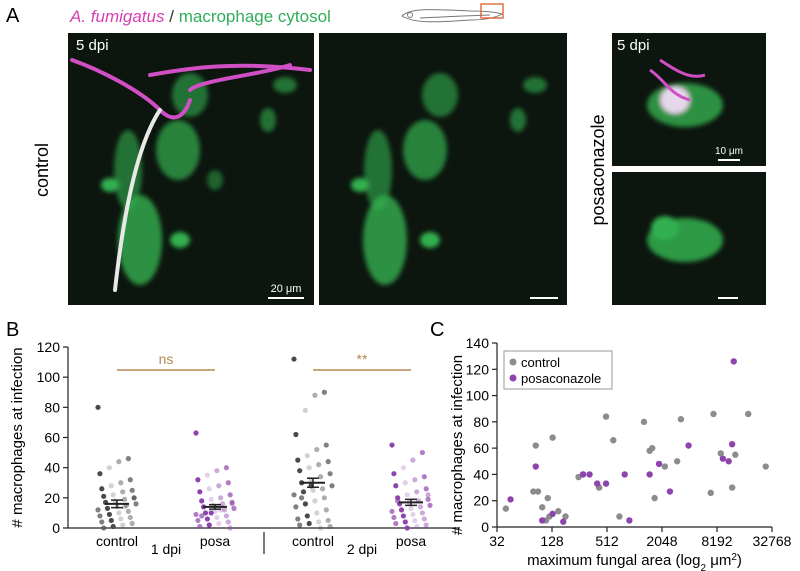 This screenshot has height=571, width=800. Describe the element at coordinates (313, 541) in the screenshot. I see `x-tick-label: control` at that location.